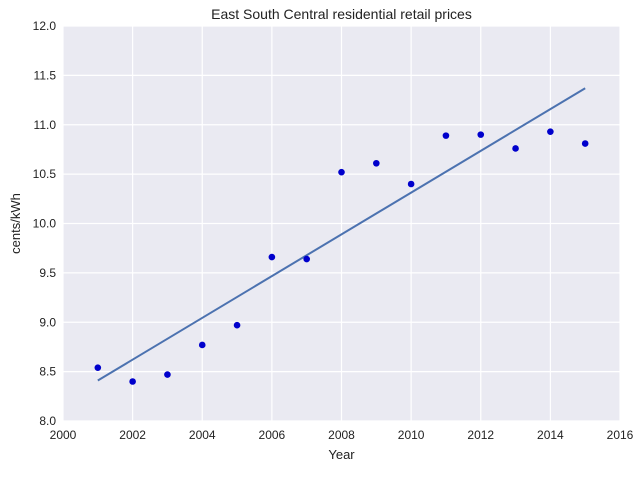  What do you see at coordinates (45, 75) in the screenshot?
I see `y-tick-label: 11.5` at bounding box center [45, 75].